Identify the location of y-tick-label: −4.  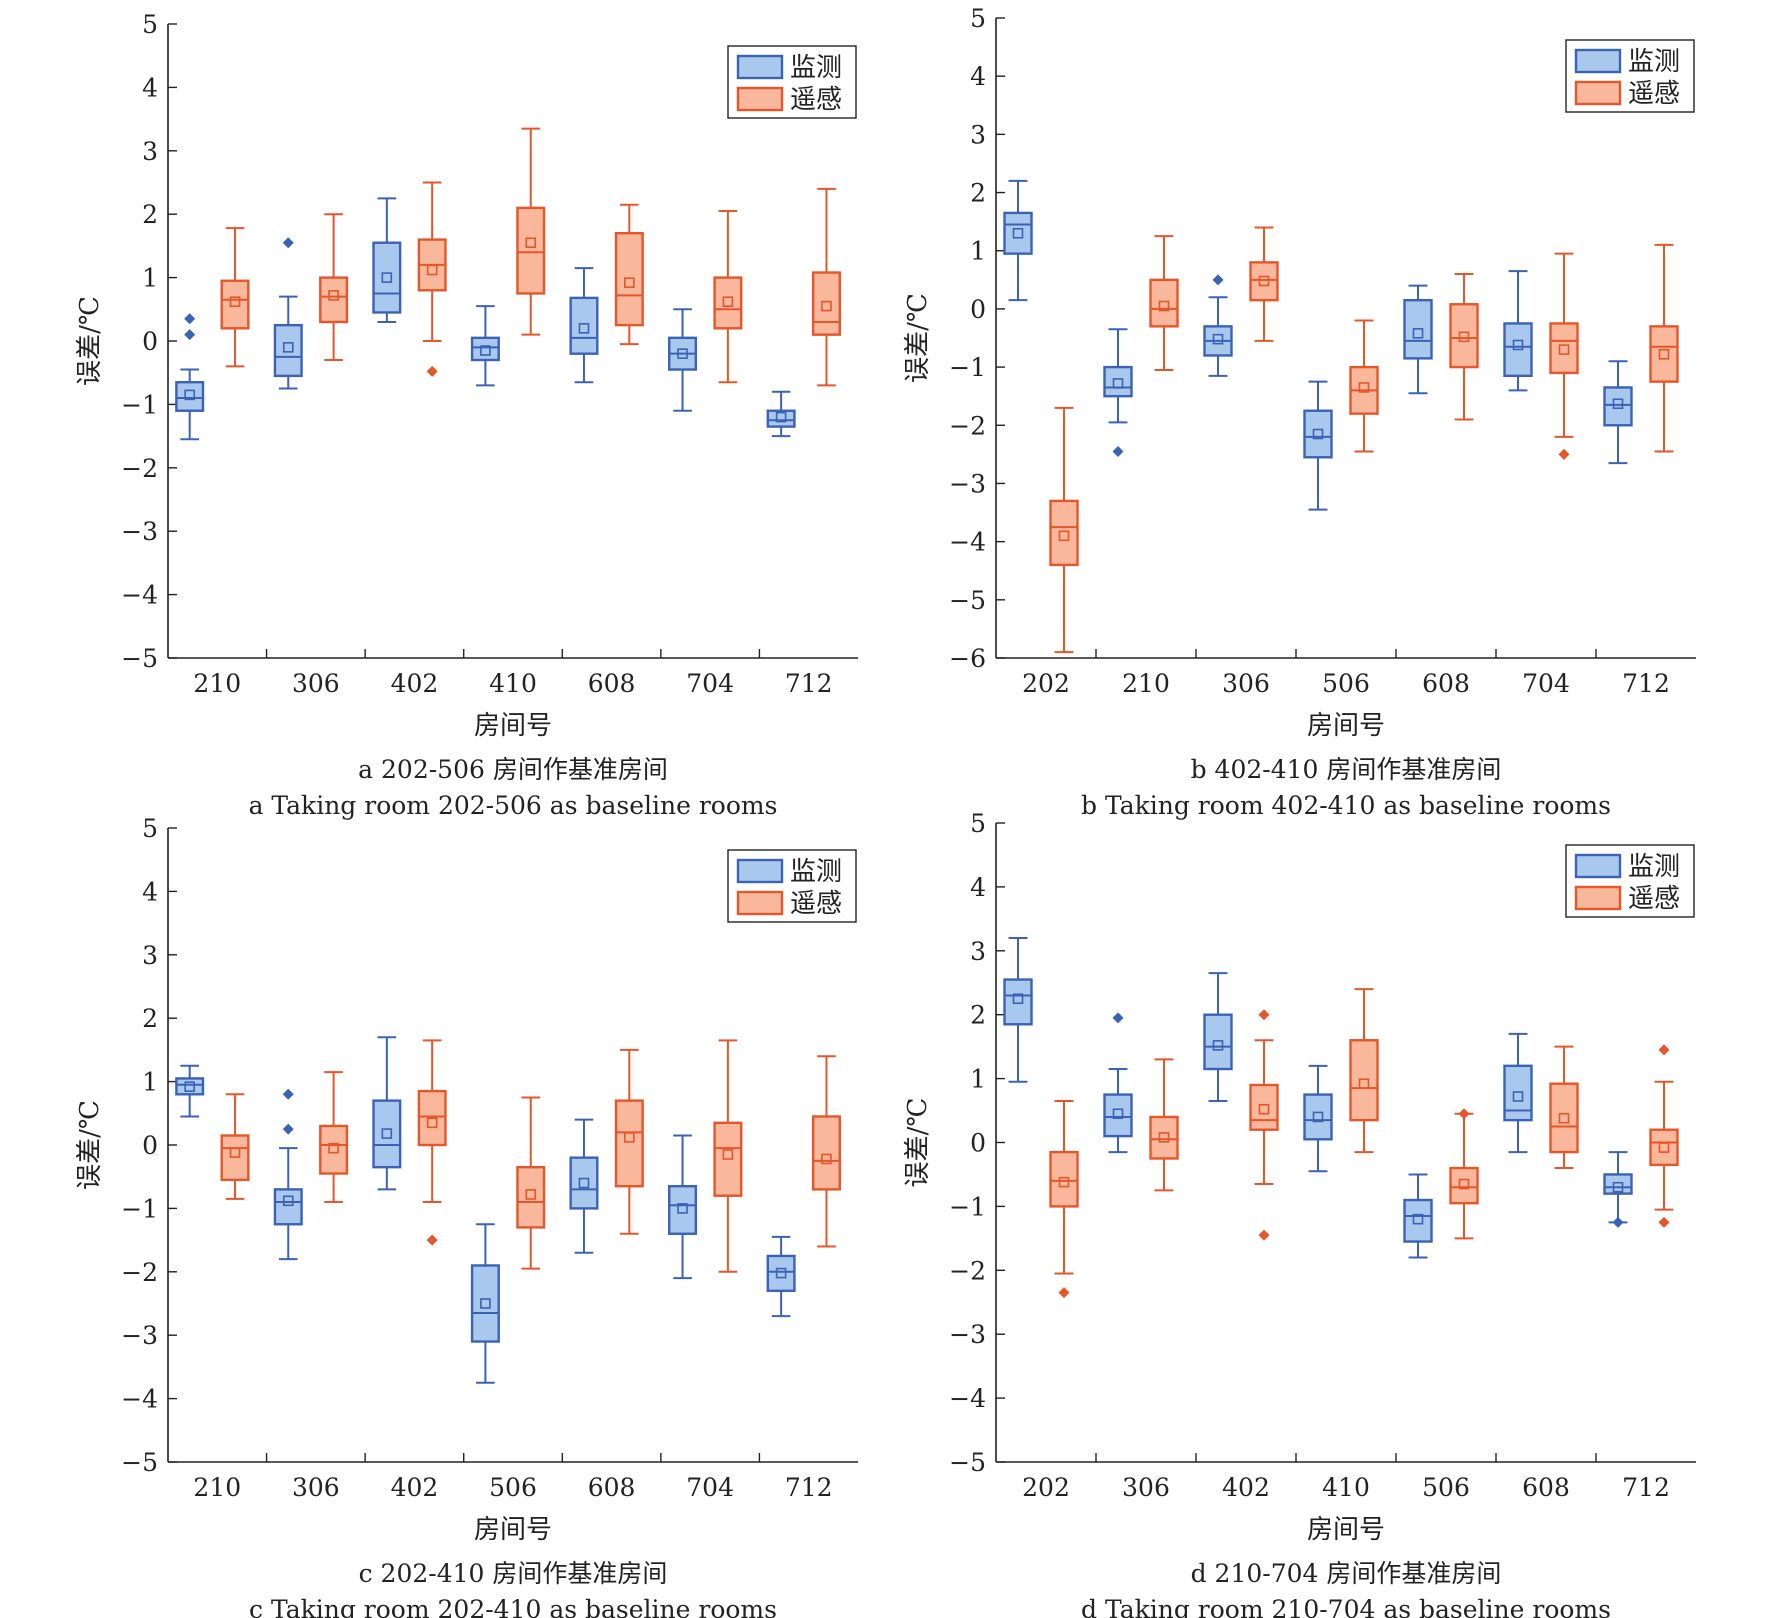
(139, 595).